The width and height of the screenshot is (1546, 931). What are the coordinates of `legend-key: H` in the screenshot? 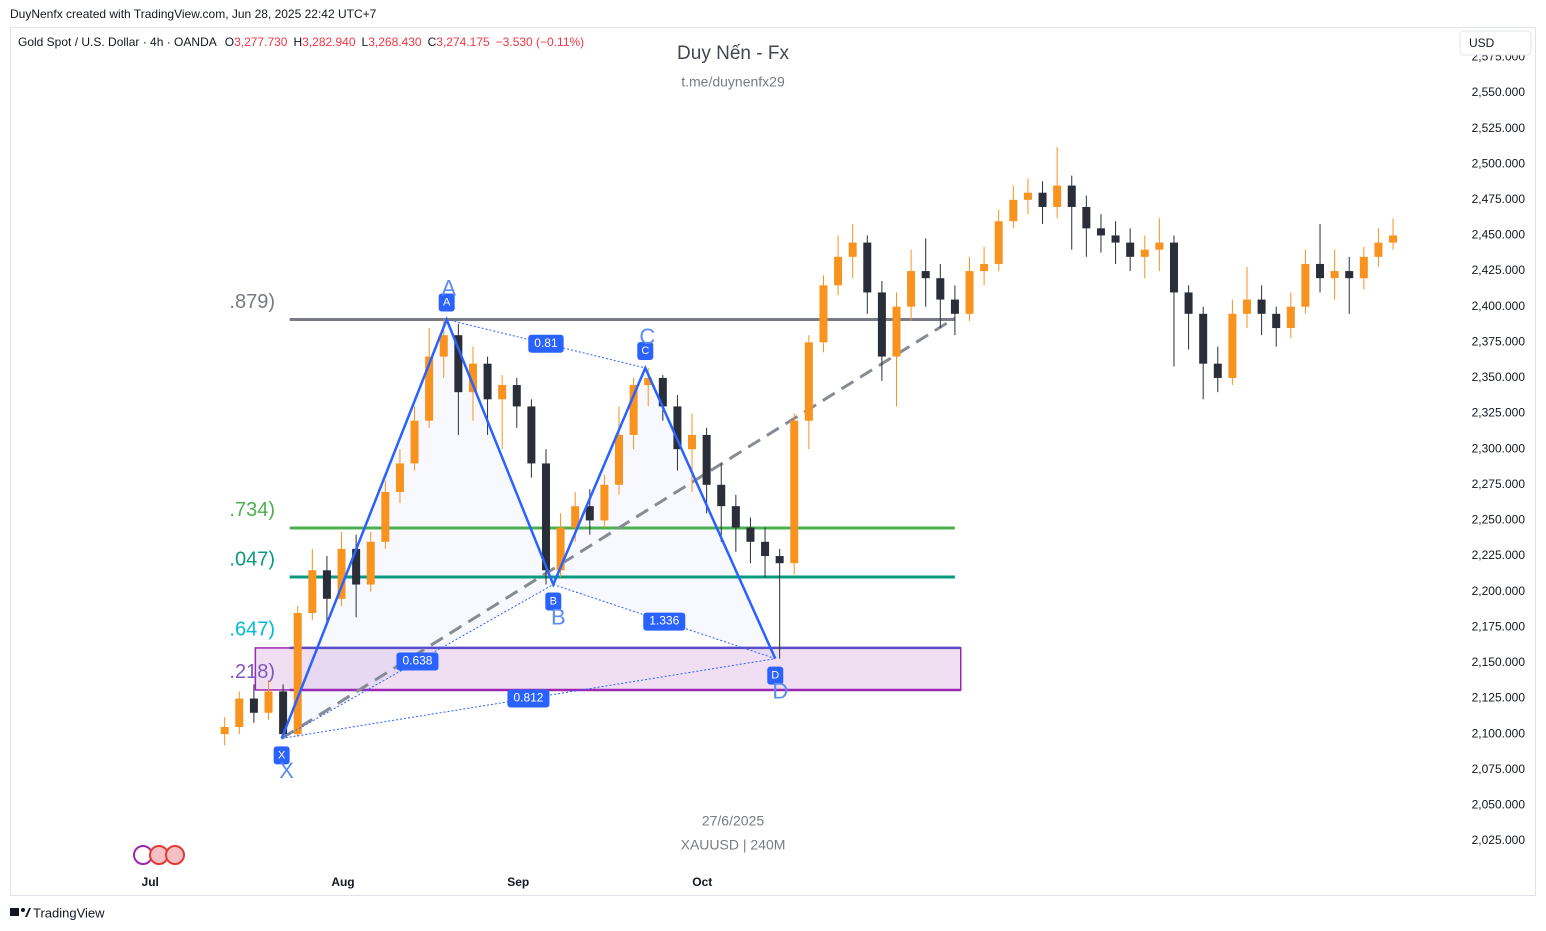 It's located at (297, 42).